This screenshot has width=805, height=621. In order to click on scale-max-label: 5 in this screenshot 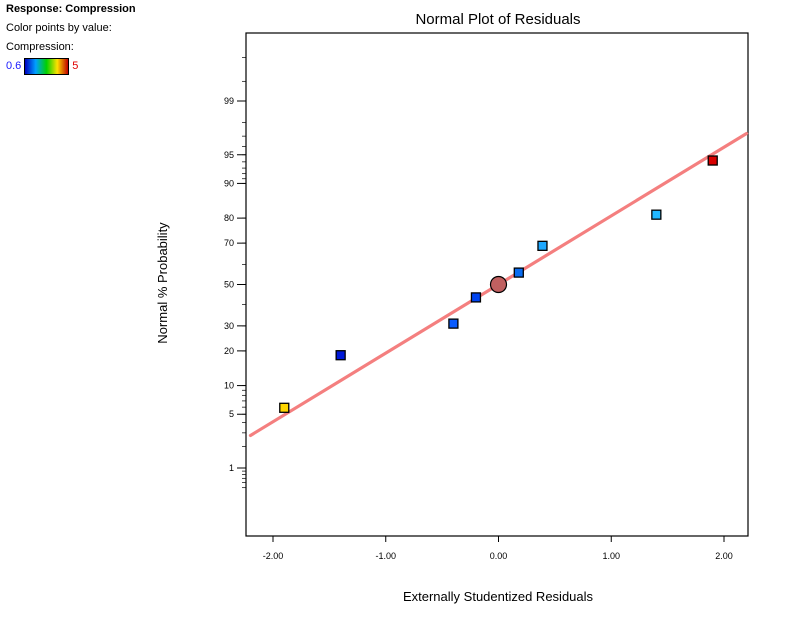, I will do `click(75, 65)`.